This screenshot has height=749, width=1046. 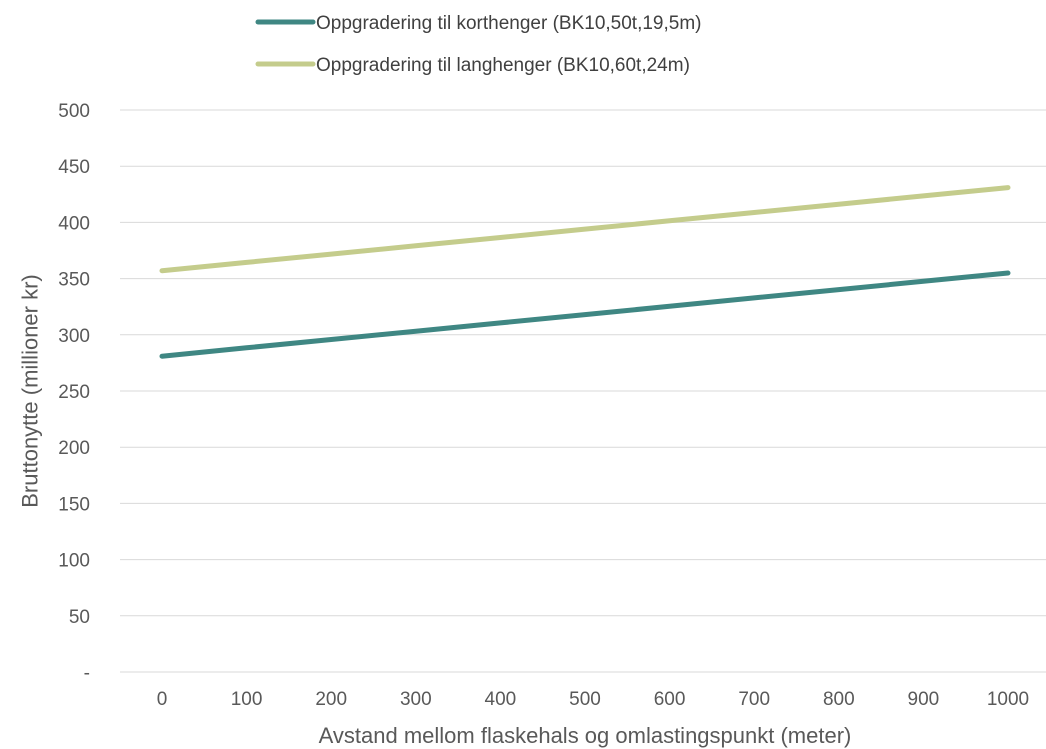 What do you see at coordinates (87, 673) in the screenshot?
I see `y-tick-label: -` at bounding box center [87, 673].